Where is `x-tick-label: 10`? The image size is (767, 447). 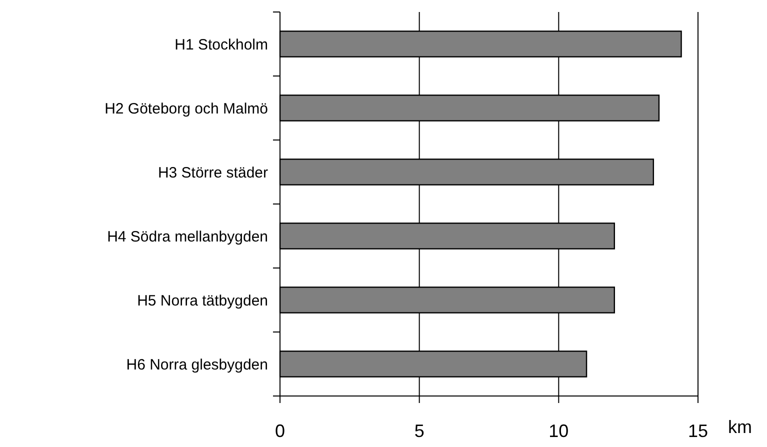 x-tick-label: 10 is located at coordinates (558, 431).